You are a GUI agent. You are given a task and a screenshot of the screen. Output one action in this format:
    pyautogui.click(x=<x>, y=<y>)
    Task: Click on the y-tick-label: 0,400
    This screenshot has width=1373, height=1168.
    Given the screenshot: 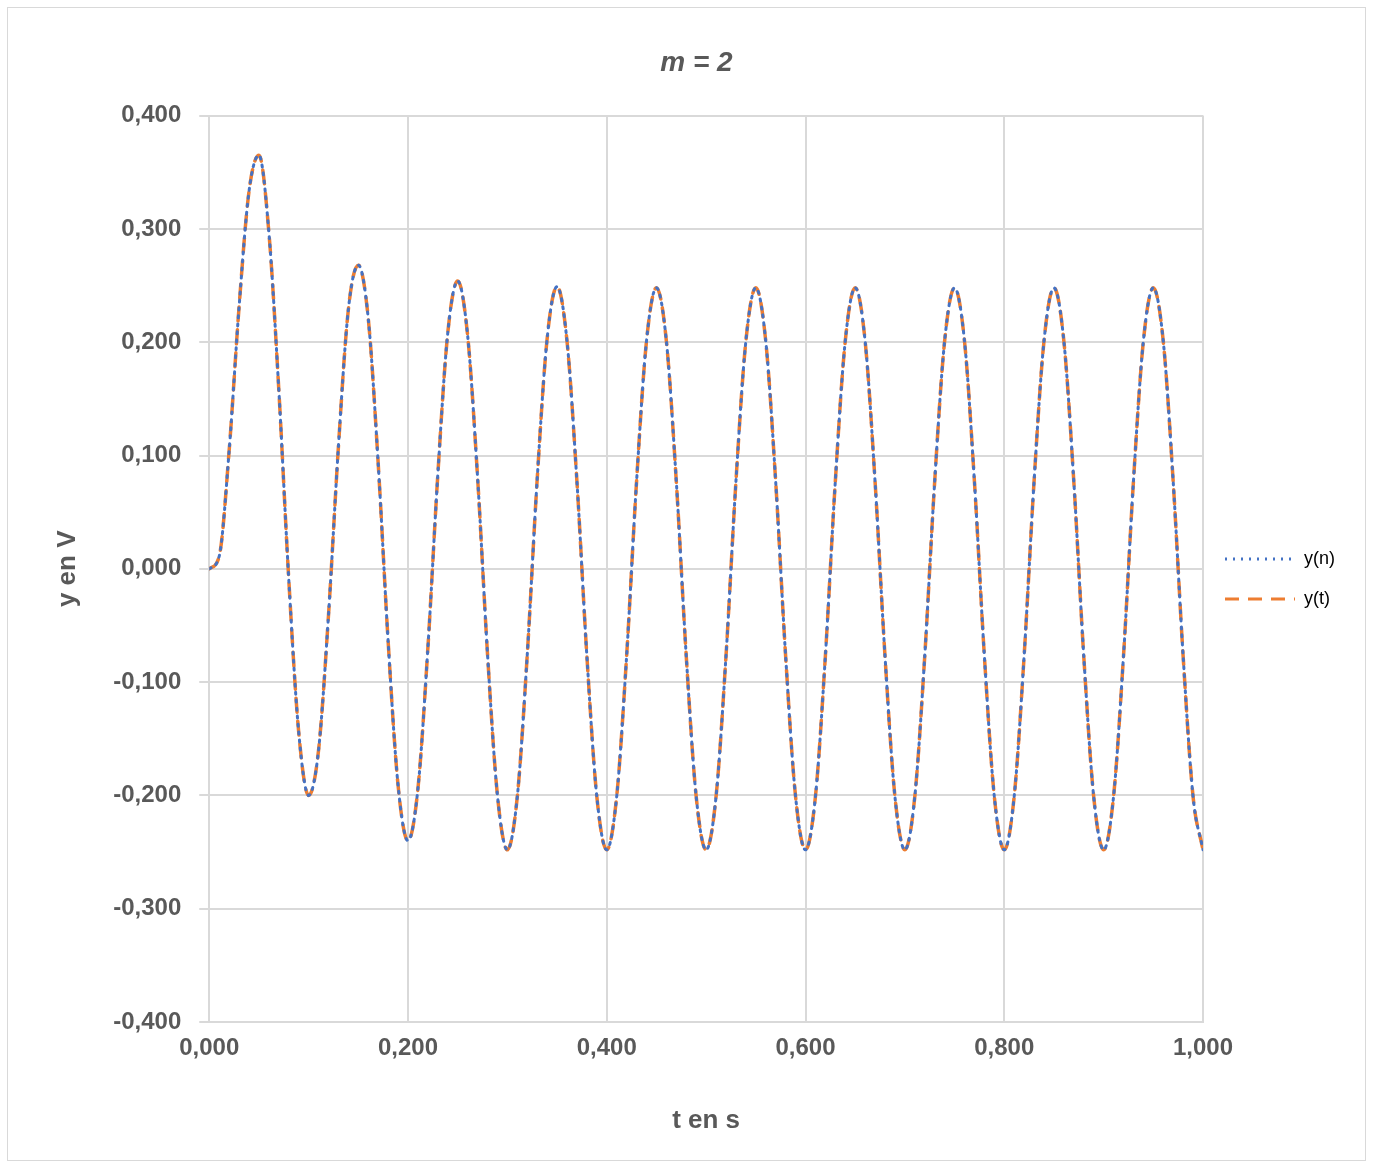 What is the action you would take?
    pyautogui.click(x=151, y=114)
    